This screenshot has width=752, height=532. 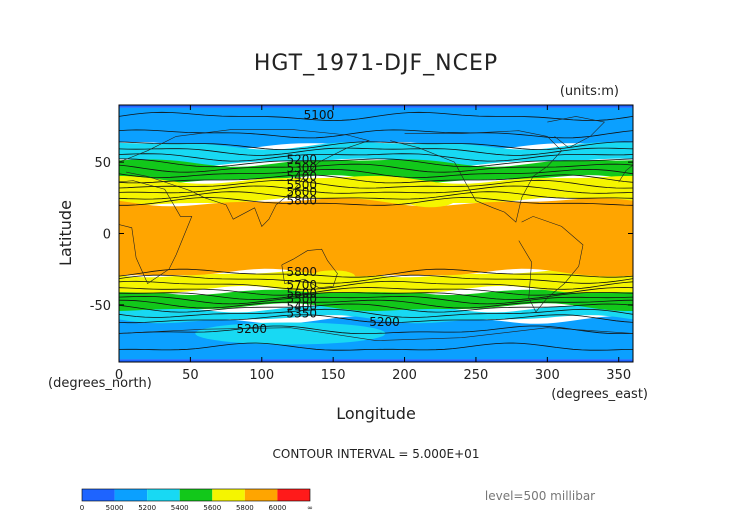 What do you see at coordinates (376, 106) in the screenshot?
I see `band-nh-<5000` at bounding box center [376, 106].